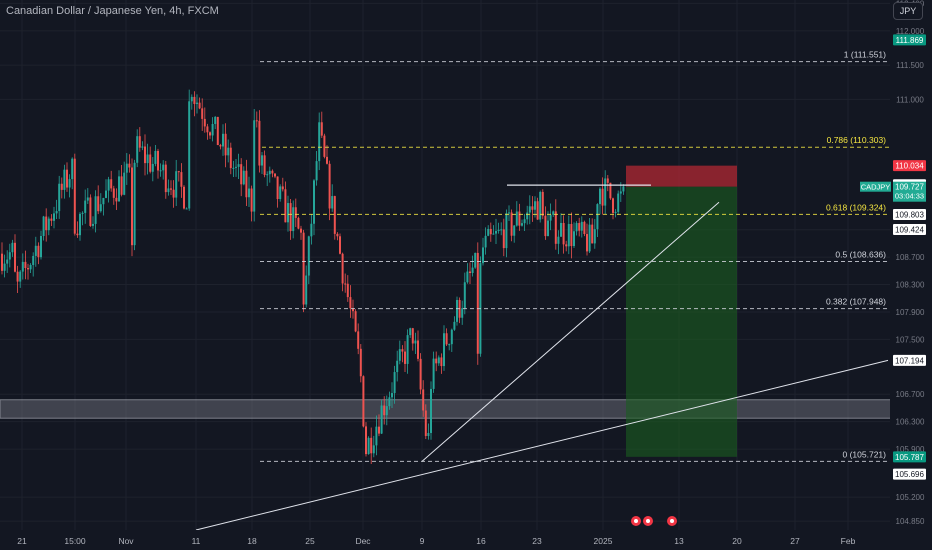 The image size is (932, 550). What do you see at coordinates (22, 541) in the screenshot?
I see `time-tick-label: 21` at bounding box center [22, 541].